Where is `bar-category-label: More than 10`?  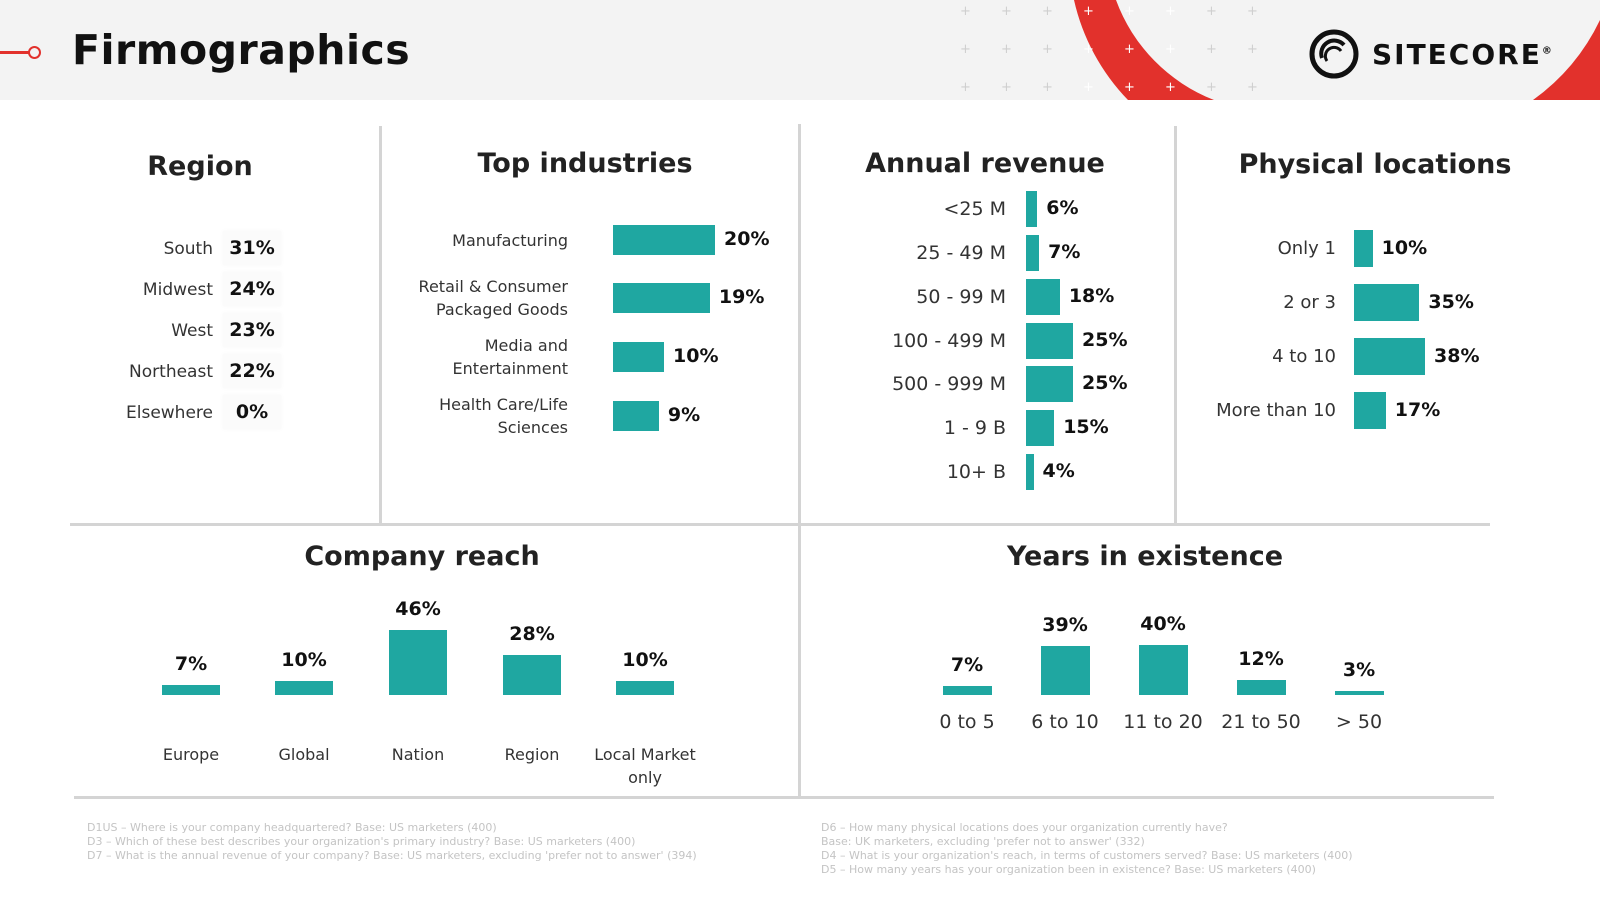
bar-category-label: More than 10 is located at coordinates (1276, 410).